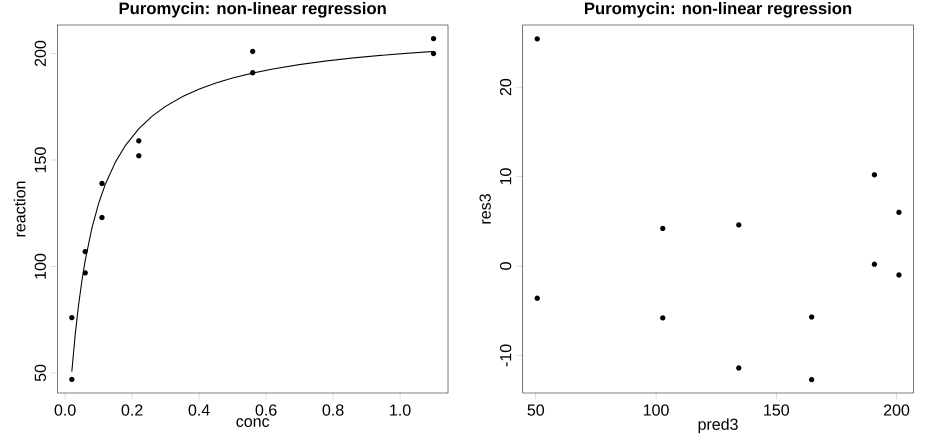  What do you see at coordinates (506, 266) in the screenshot?
I see `y-tick-label: 0` at bounding box center [506, 266].